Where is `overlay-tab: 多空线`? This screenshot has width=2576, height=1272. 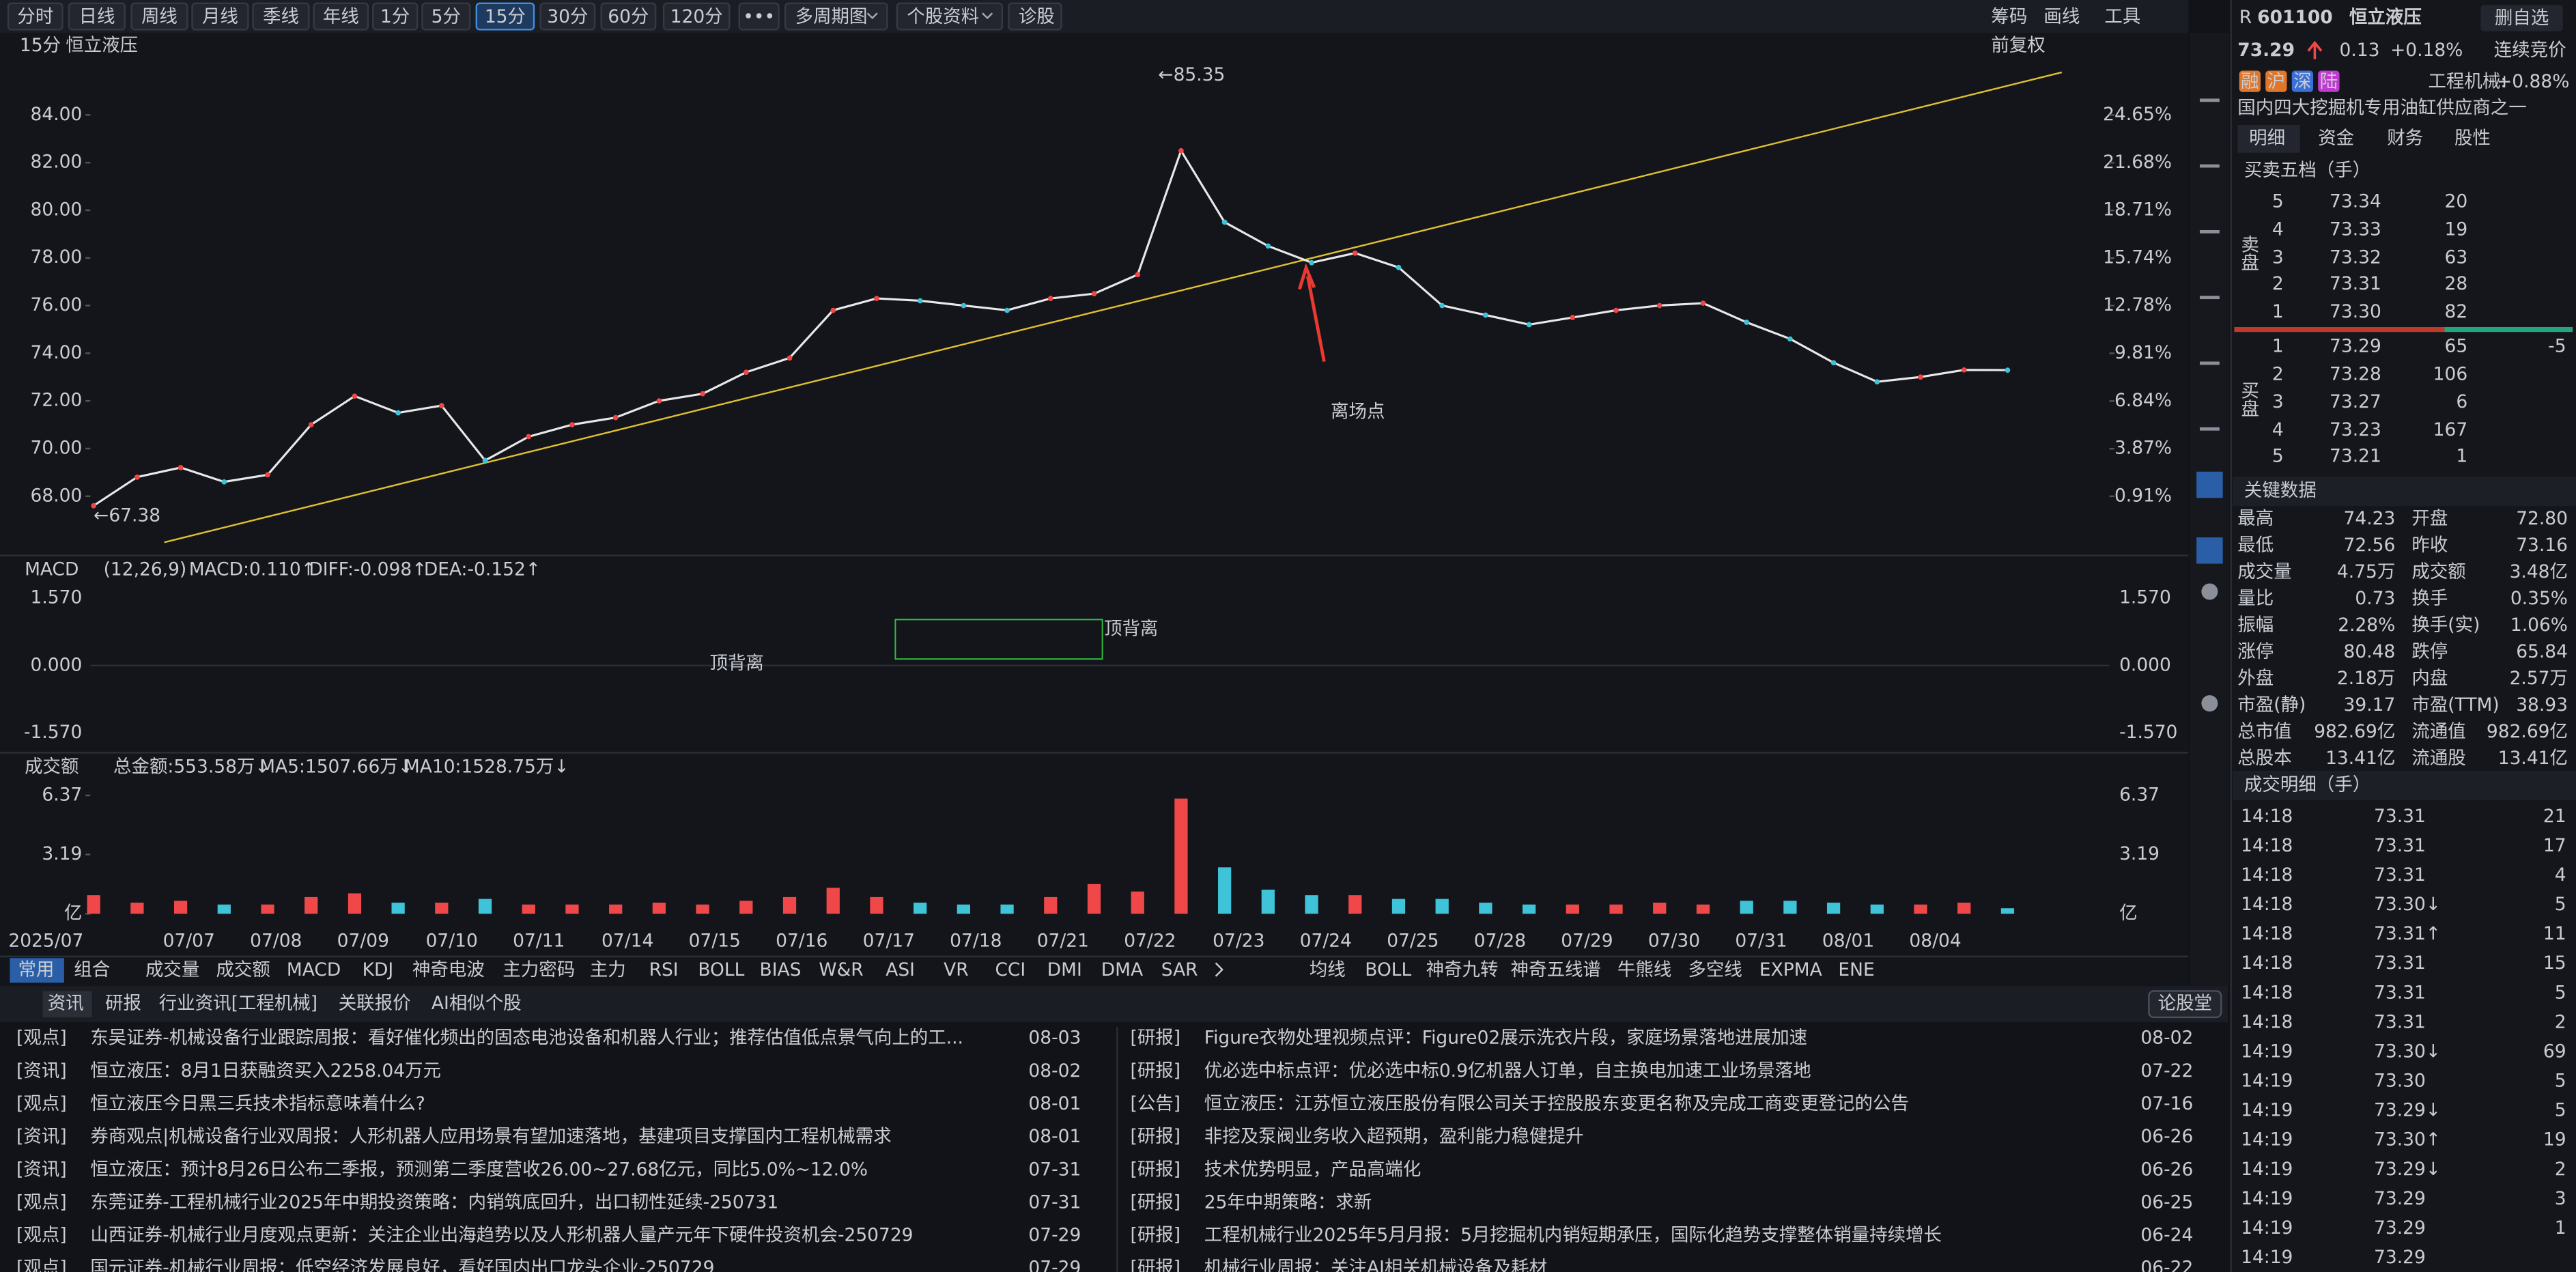 overlay-tab: 多空线 is located at coordinates (1715, 969).